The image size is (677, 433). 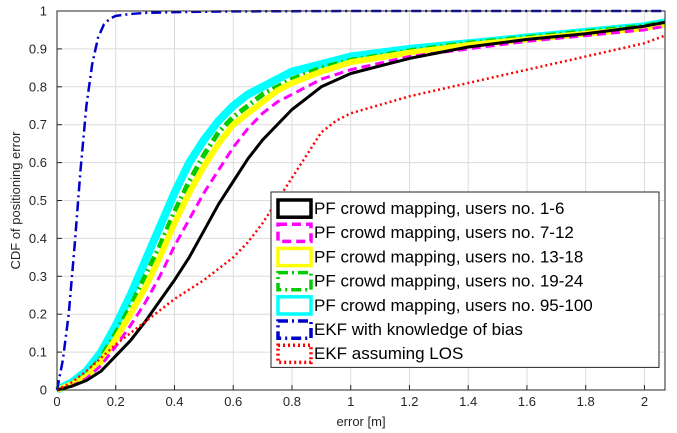 I want to click on x-tick-label: 0.4, so click(x=174, y=401).